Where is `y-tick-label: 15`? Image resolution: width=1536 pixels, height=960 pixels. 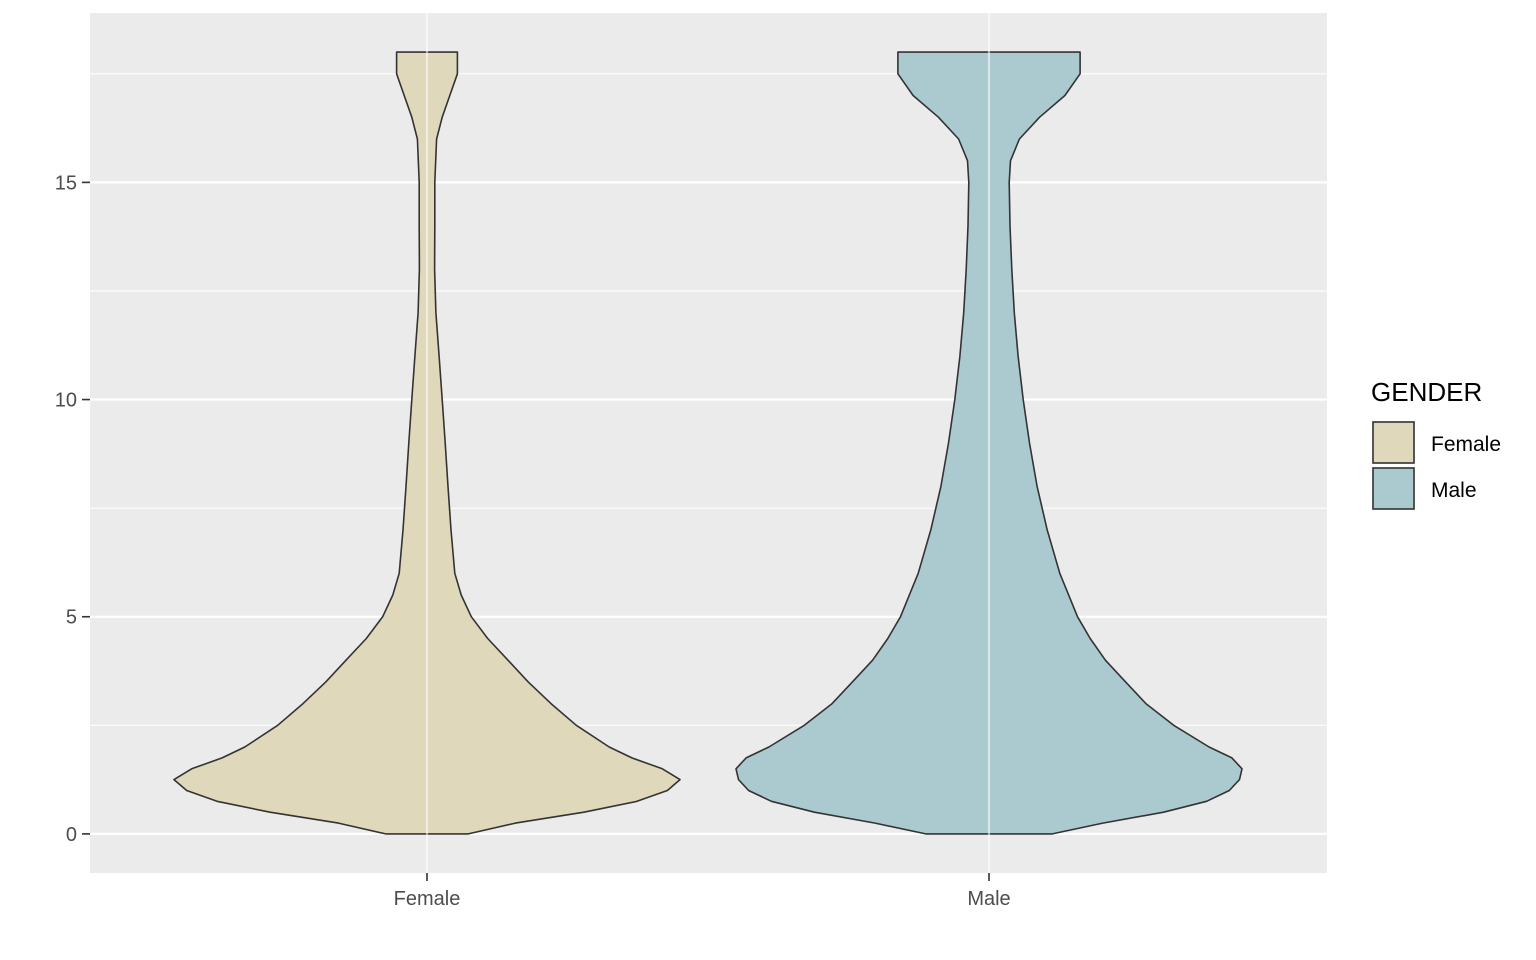 y-tick-label: 15 is located at coordinates (66, 183).